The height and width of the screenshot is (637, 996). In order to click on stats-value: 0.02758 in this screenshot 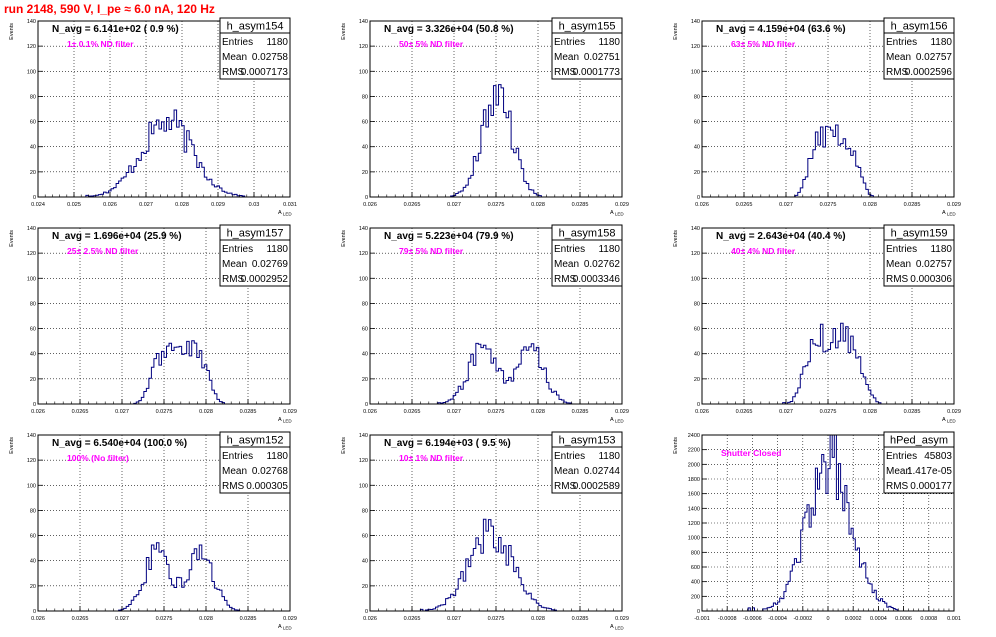, I will do `click(270, 57)`.